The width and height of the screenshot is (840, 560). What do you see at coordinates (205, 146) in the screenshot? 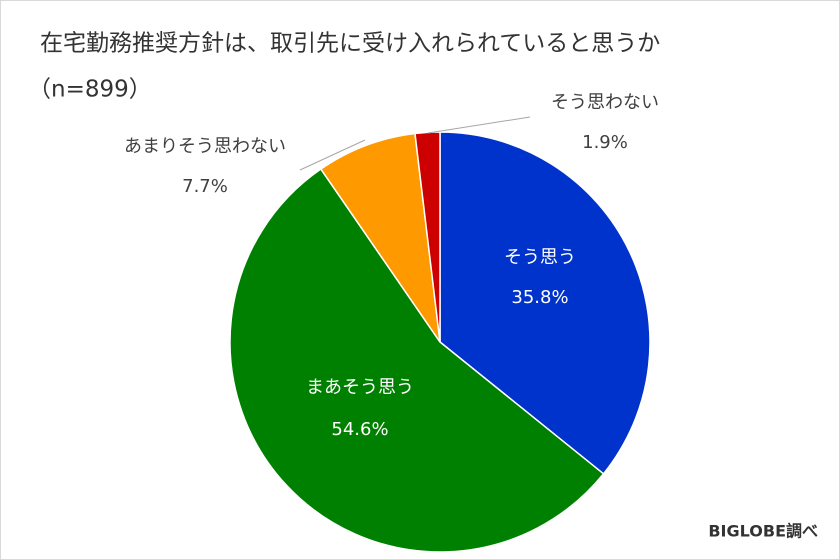
I see `slice-label: あまりそう思わない` at bounding box center [205, 146].